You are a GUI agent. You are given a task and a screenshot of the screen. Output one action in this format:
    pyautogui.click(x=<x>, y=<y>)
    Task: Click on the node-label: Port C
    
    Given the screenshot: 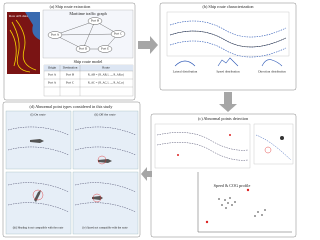 What is the action you would take?
    pyautogui.click(x=118, y=34)
    